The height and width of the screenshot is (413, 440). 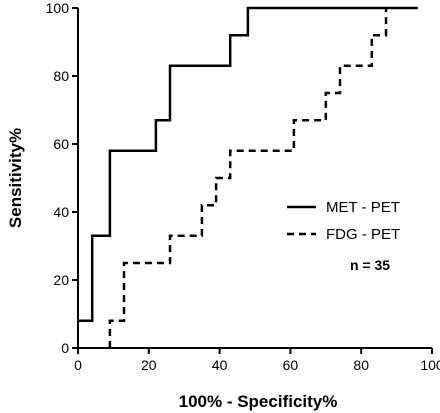 What do you see at coordinates (58, 8) in the screenshot?
I see `y-tick-label: 100` at bounding box center [58, 8].